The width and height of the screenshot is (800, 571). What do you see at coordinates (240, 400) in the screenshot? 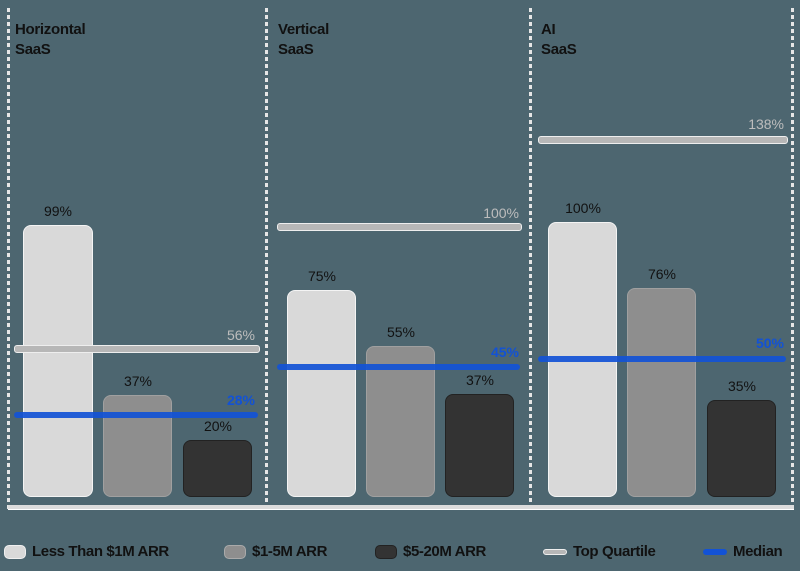
I see `median-label: 28%` at bounding box center [240, 400].